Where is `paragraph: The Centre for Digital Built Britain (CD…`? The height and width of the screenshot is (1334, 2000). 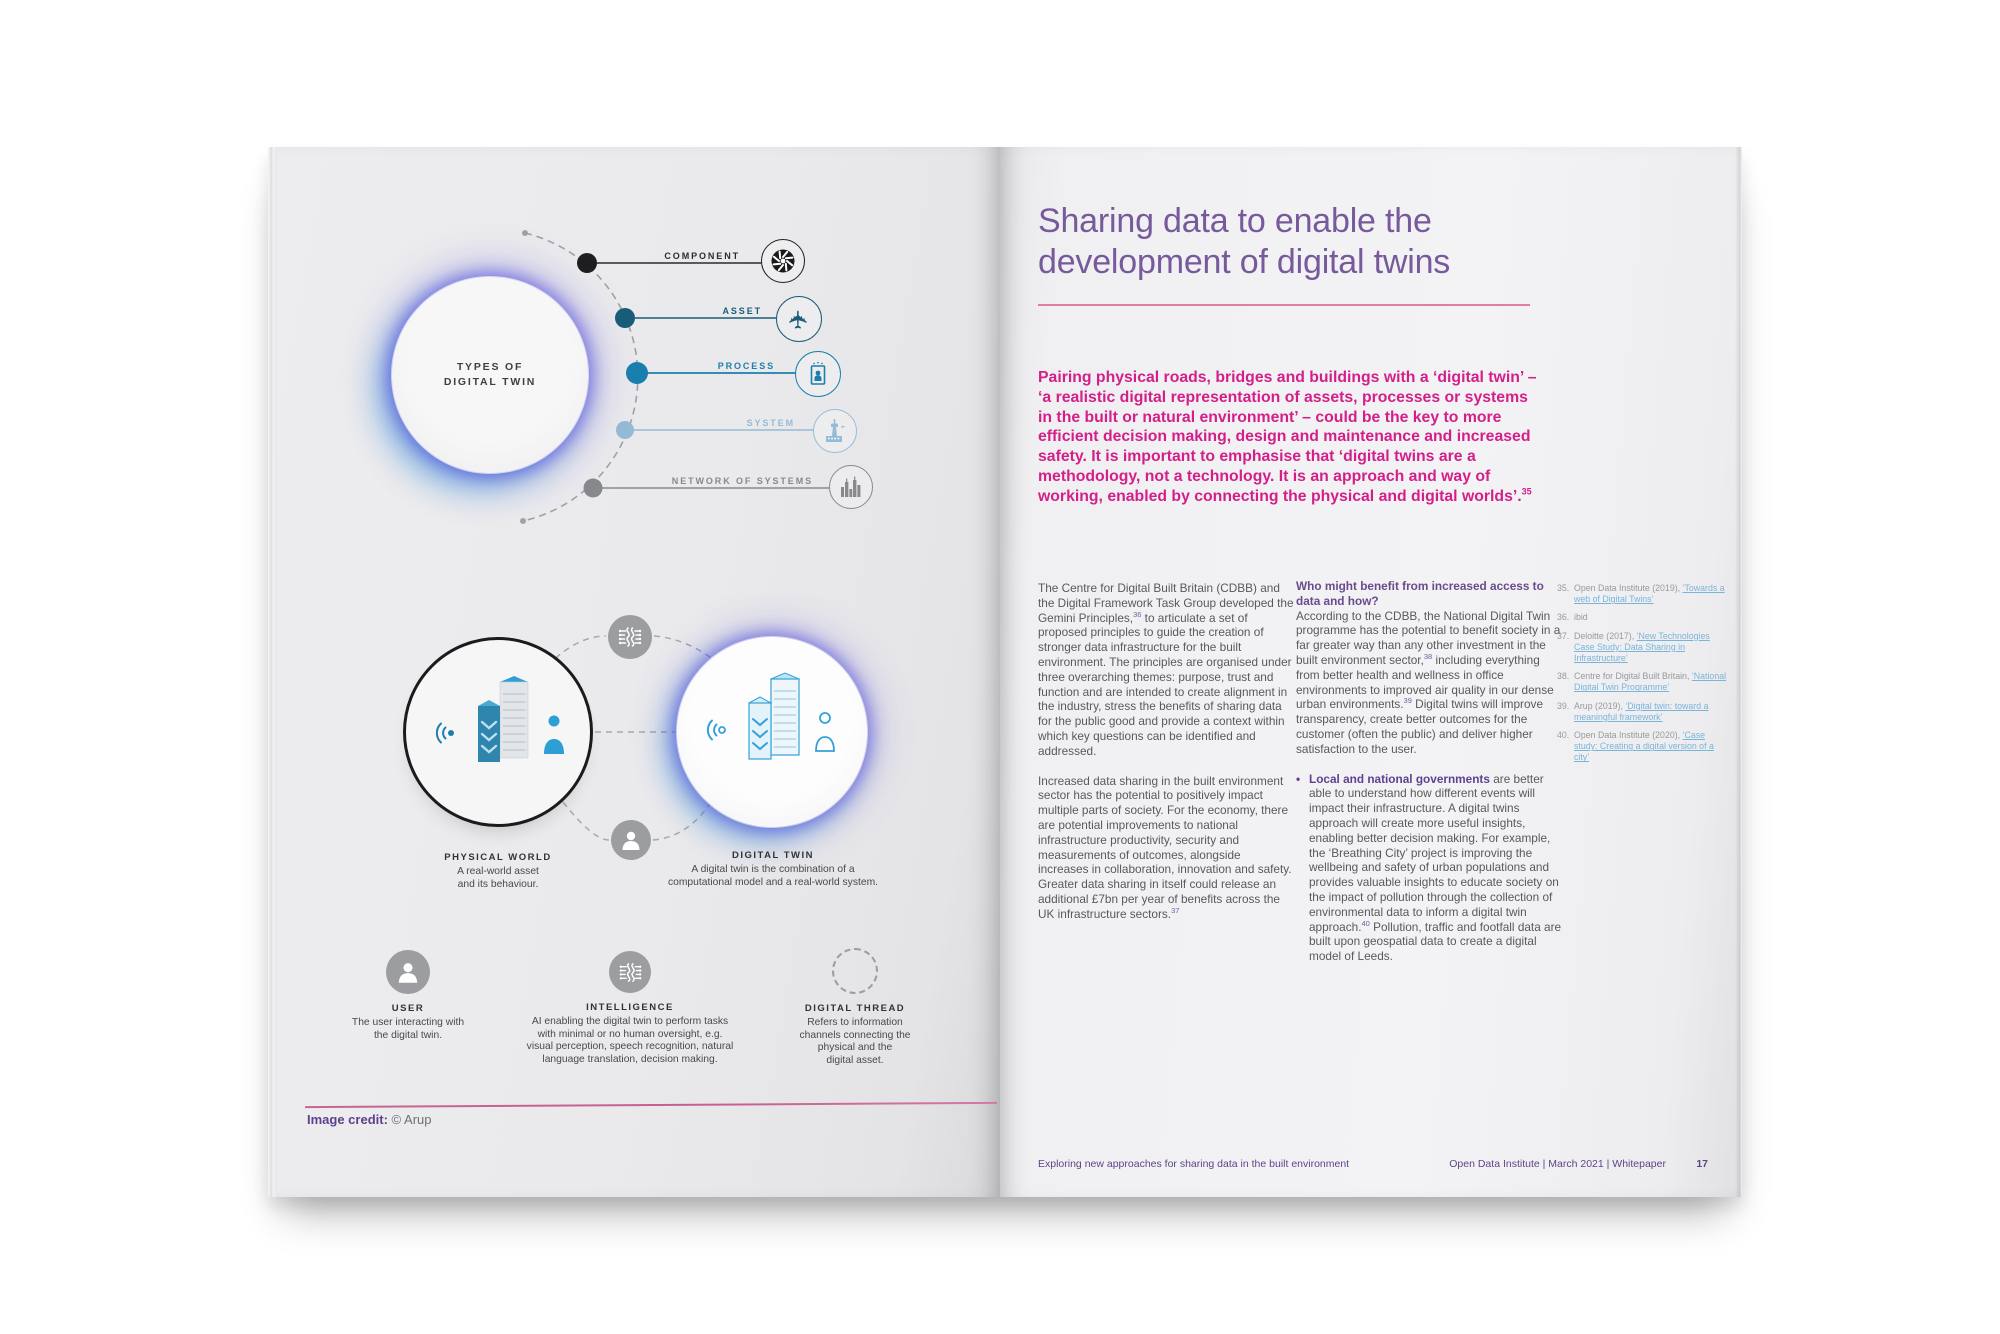
paragraph: The Centre for Digital Built Britain (CD… is located at coordinates (1166, 669).